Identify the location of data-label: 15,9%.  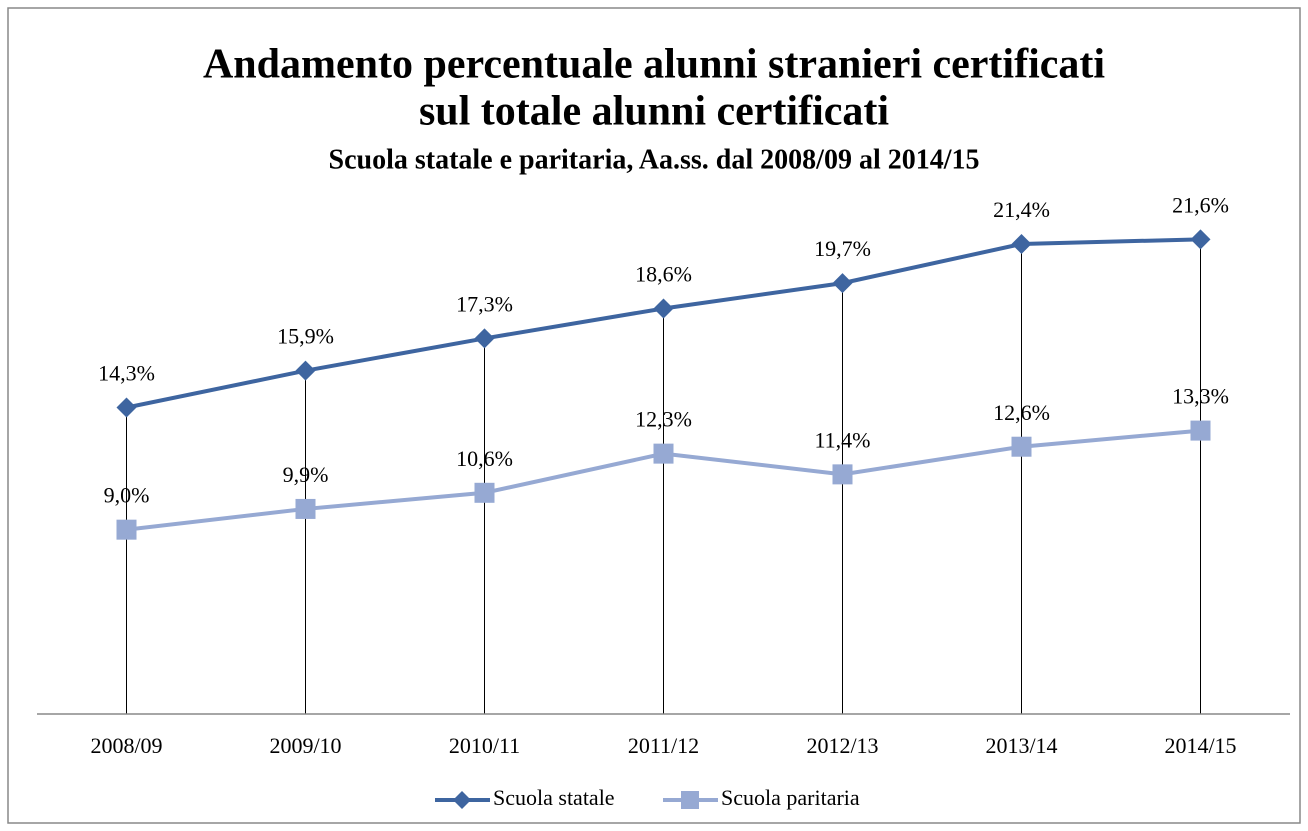
(305, 336).